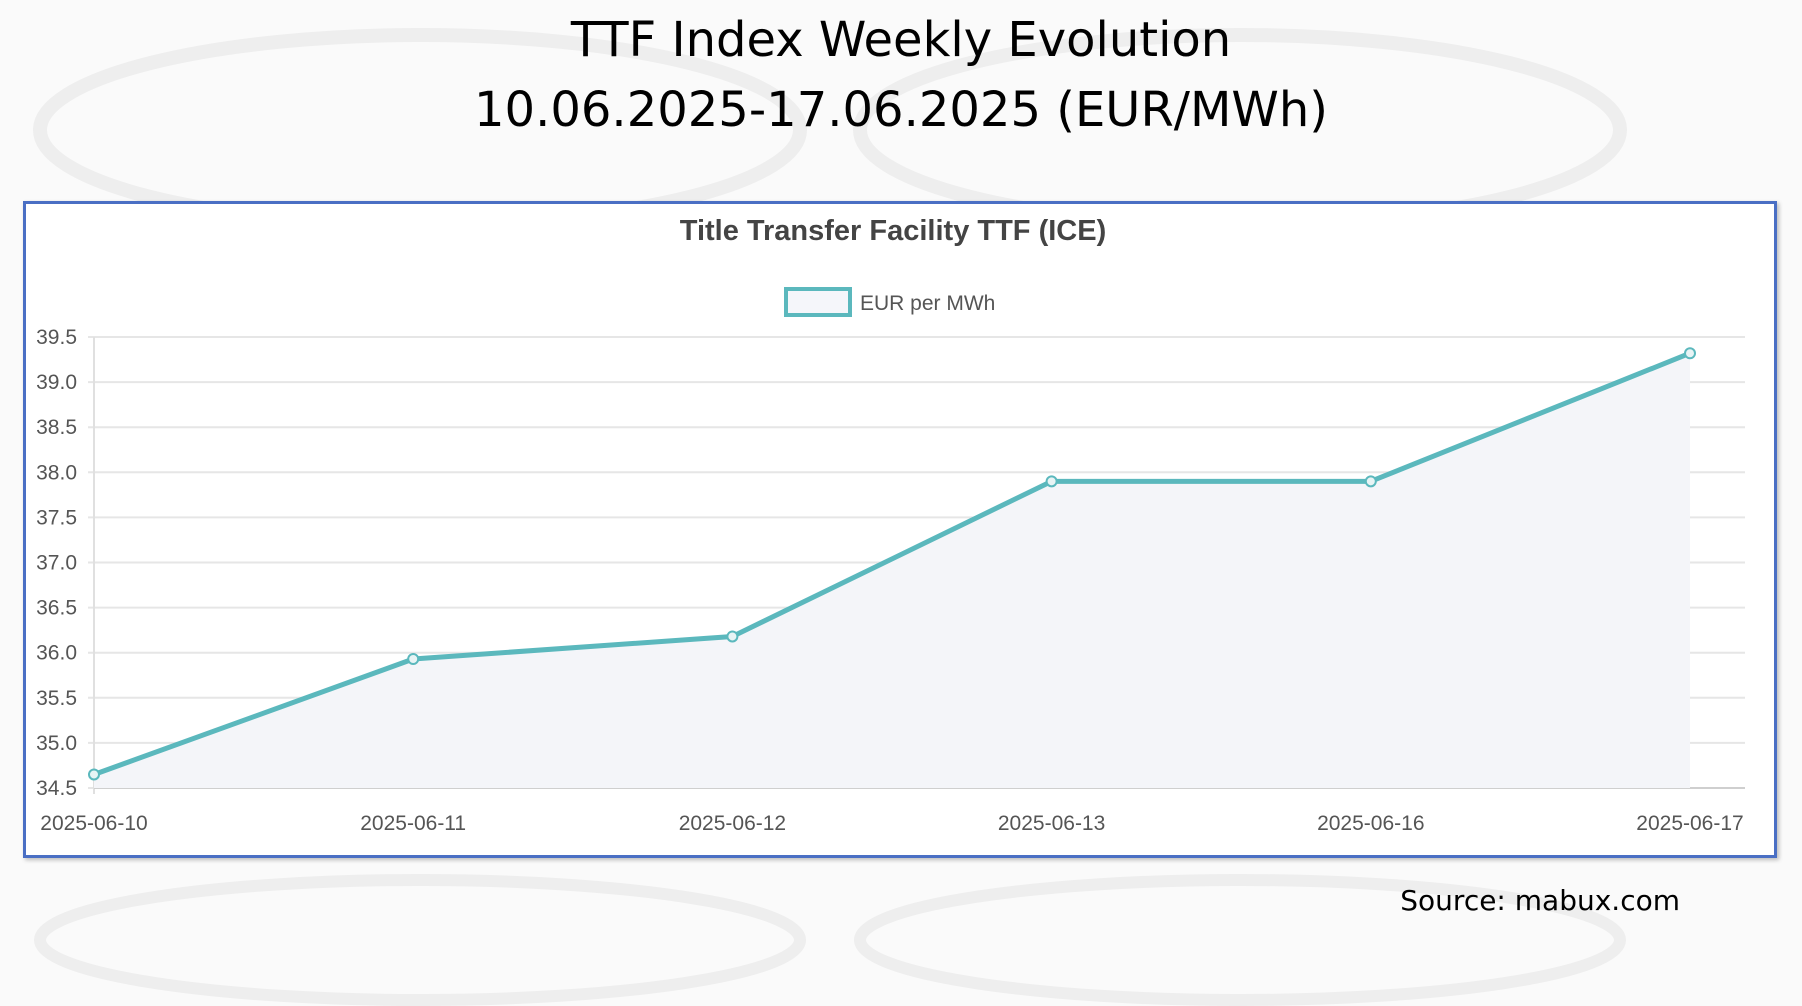 The width and height of the screenshot is (1802, 1006). Describe the element at coordinates (56, 788) in the screenshot. I see `y-tick-label: 34.5` at that location.